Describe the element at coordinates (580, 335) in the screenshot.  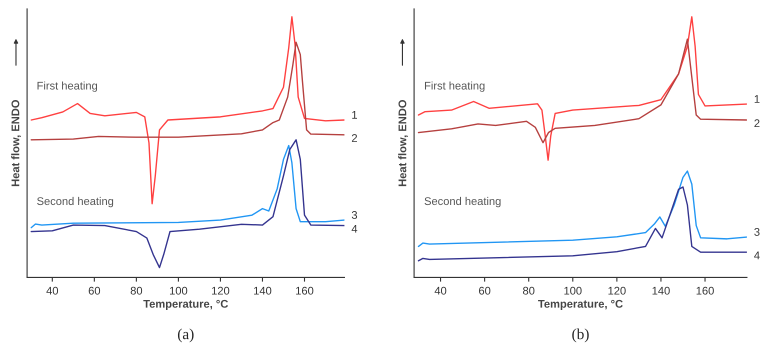
I see `text: (b)` at that location.